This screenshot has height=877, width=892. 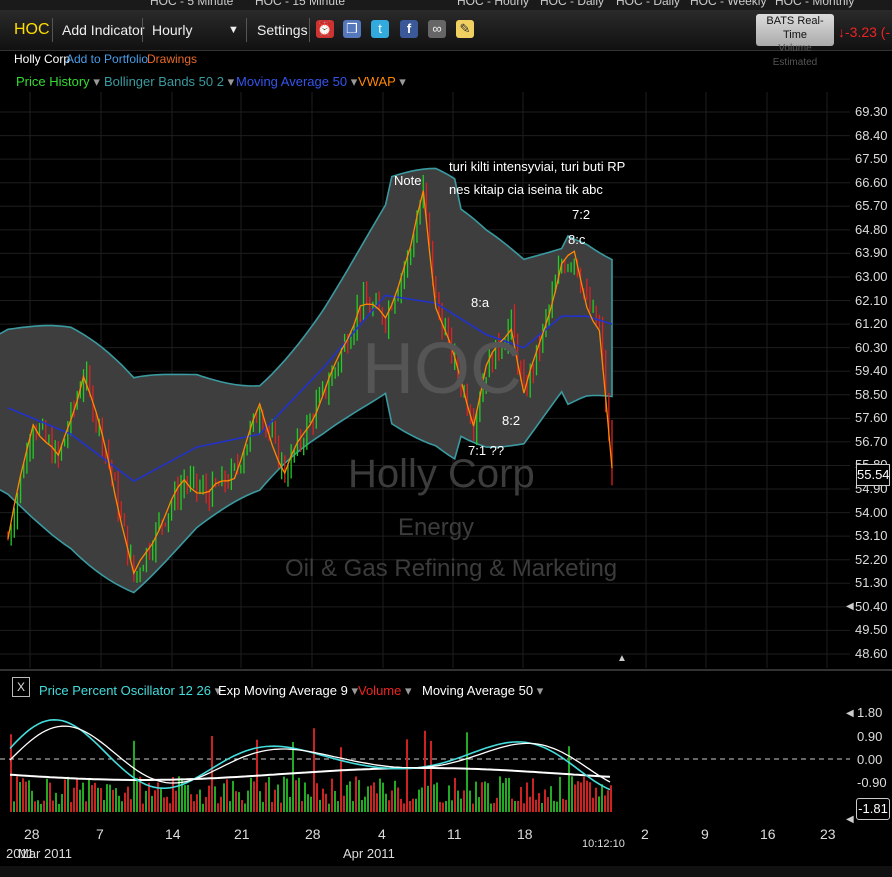 What do you see at coordinates (107, 59) in the screenshot?
I see `add-to-portfolio-link: Add to Portfolio` at bounding box center [107, 59].